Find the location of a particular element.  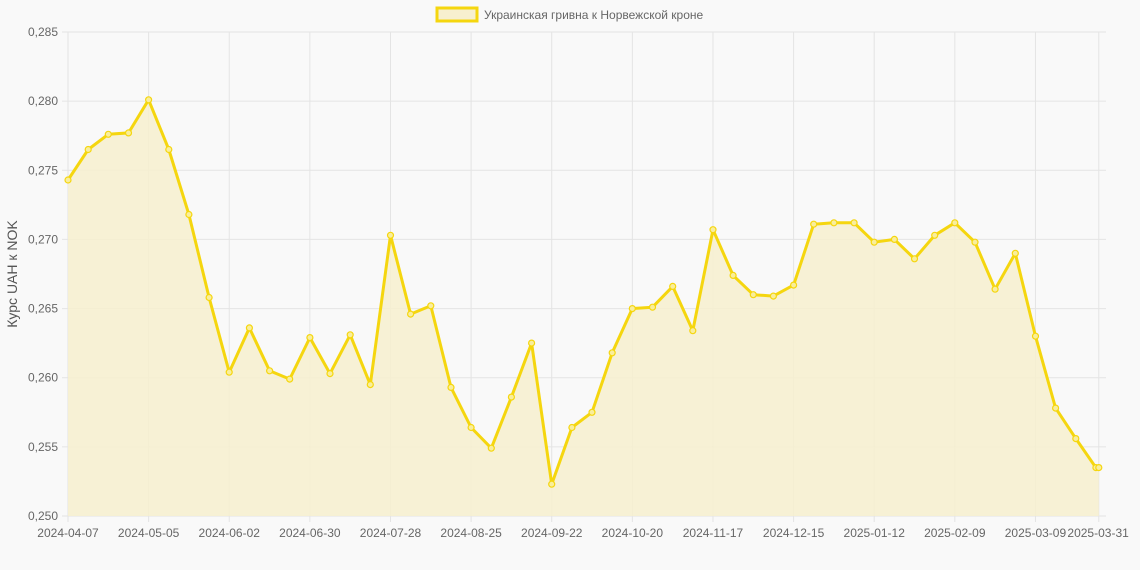

y-tick-labels: 0,250 0,255 0,260 0,265 0,270 0,275 0,280 0,285 is located at coordinates (43, 274).